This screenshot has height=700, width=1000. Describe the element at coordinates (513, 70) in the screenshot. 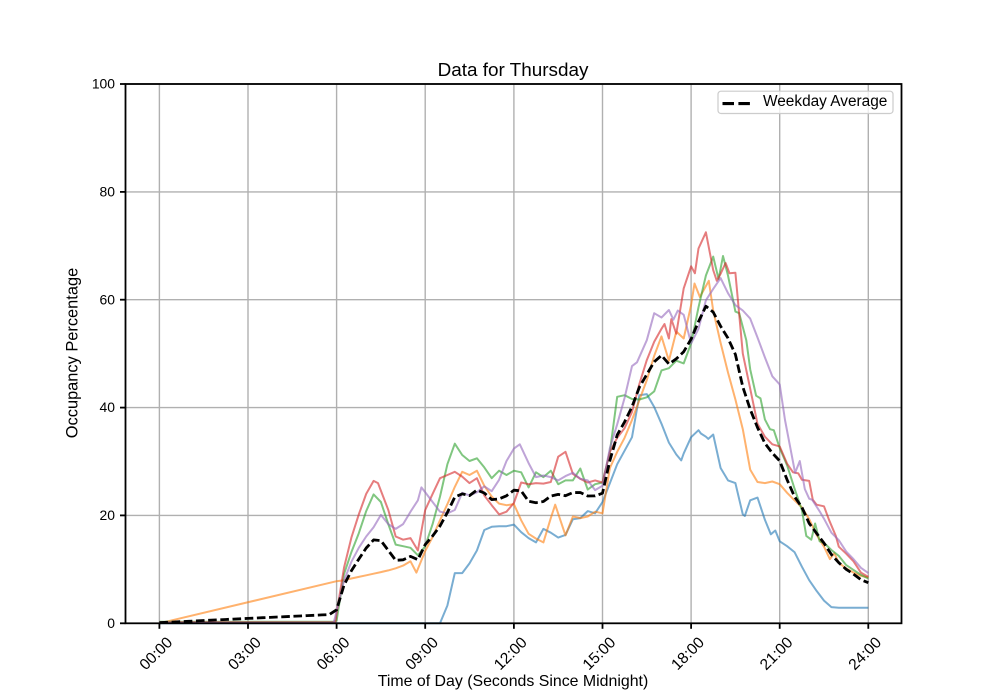

I see `svg-text: Data for Thursday` at that location.